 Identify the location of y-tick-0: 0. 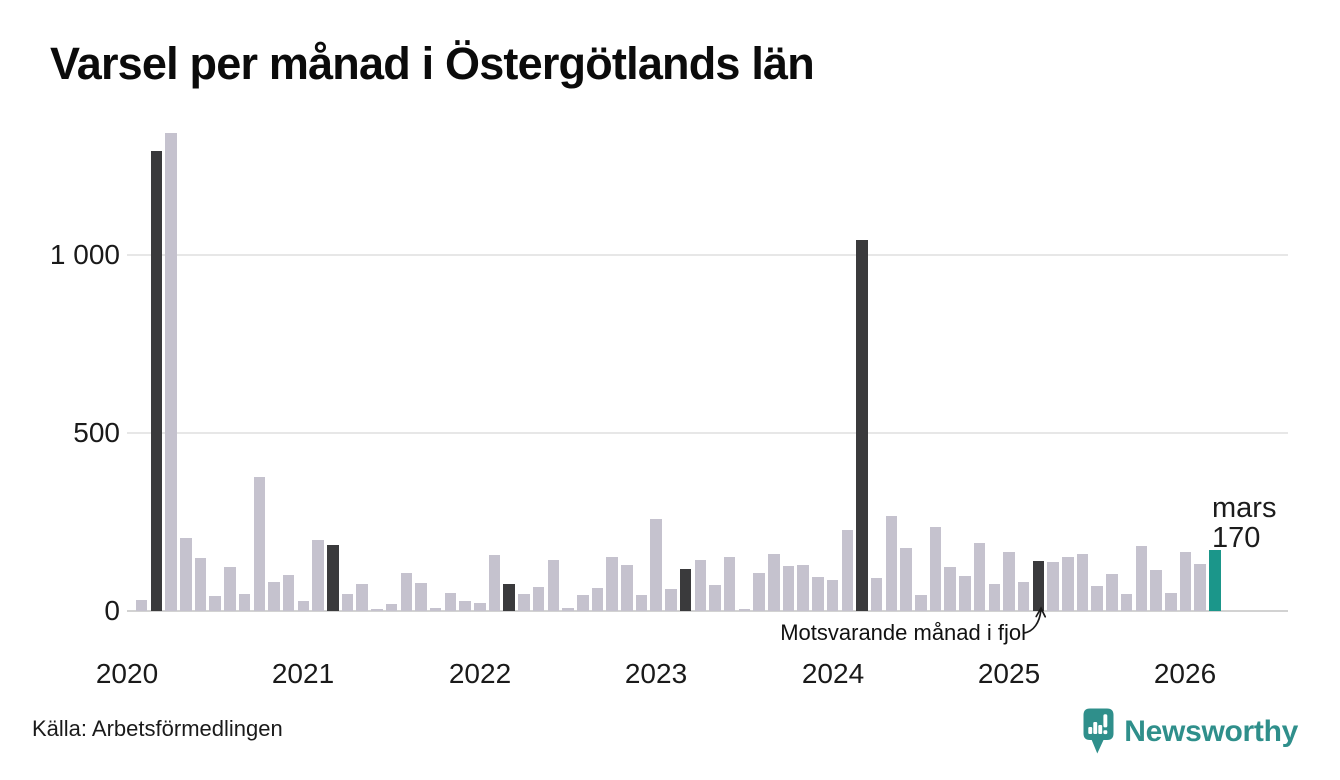
(112, 610).